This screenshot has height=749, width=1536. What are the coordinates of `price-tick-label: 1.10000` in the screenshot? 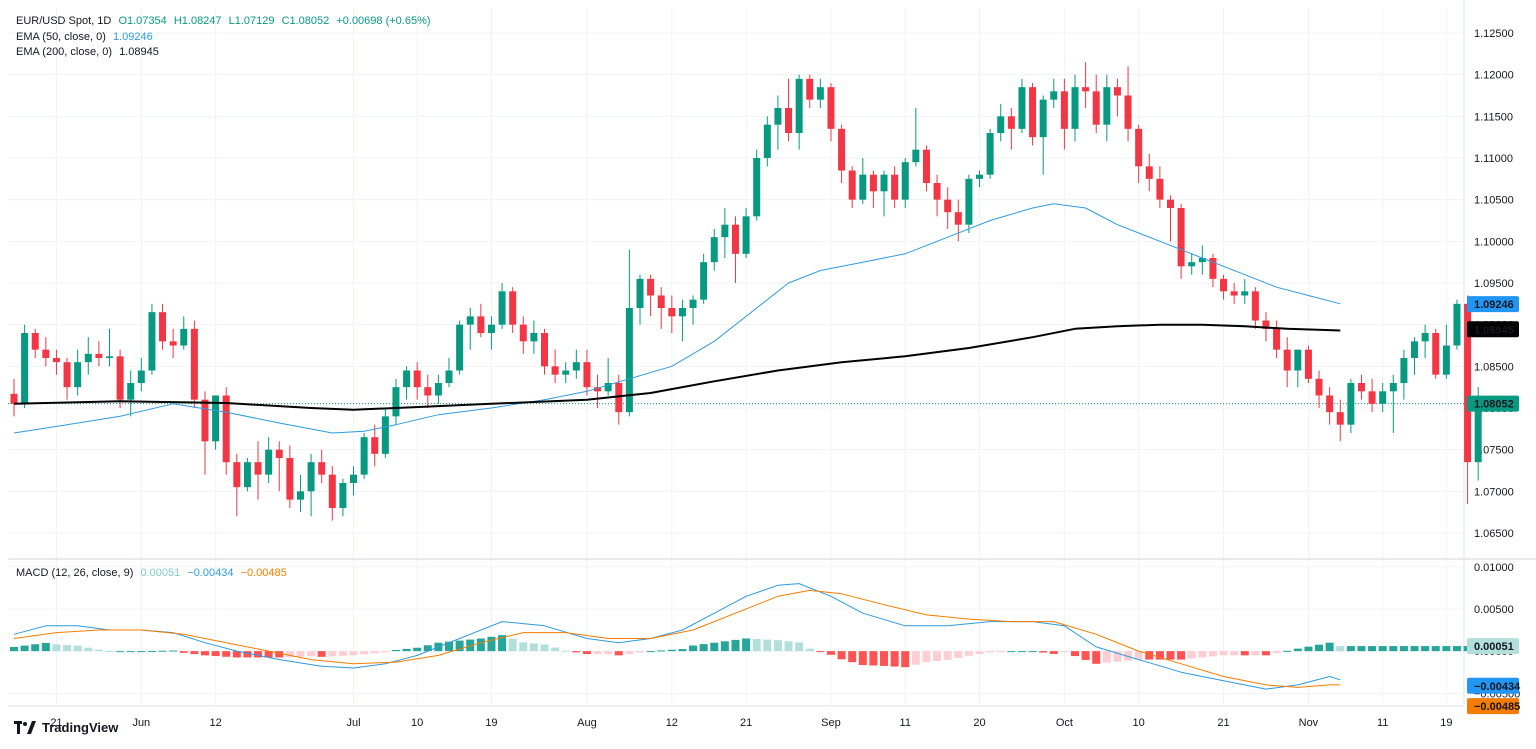 It's located at (1494, 242).